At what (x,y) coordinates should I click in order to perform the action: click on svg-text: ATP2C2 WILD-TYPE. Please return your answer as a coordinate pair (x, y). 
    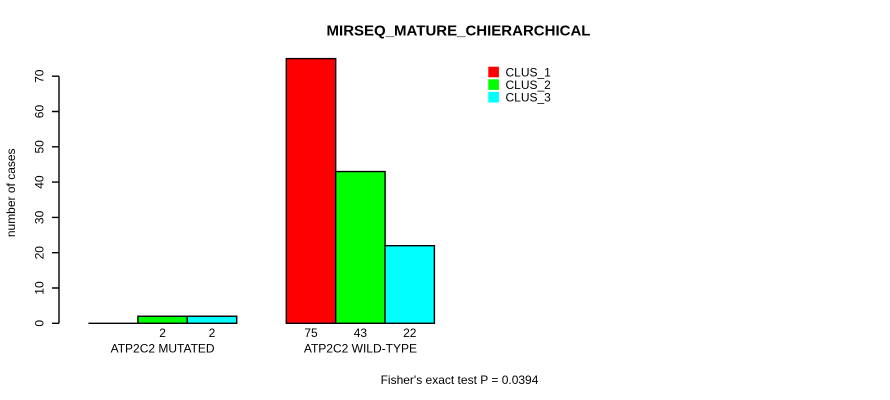
    Looking at the image, I should click on (360, 349).